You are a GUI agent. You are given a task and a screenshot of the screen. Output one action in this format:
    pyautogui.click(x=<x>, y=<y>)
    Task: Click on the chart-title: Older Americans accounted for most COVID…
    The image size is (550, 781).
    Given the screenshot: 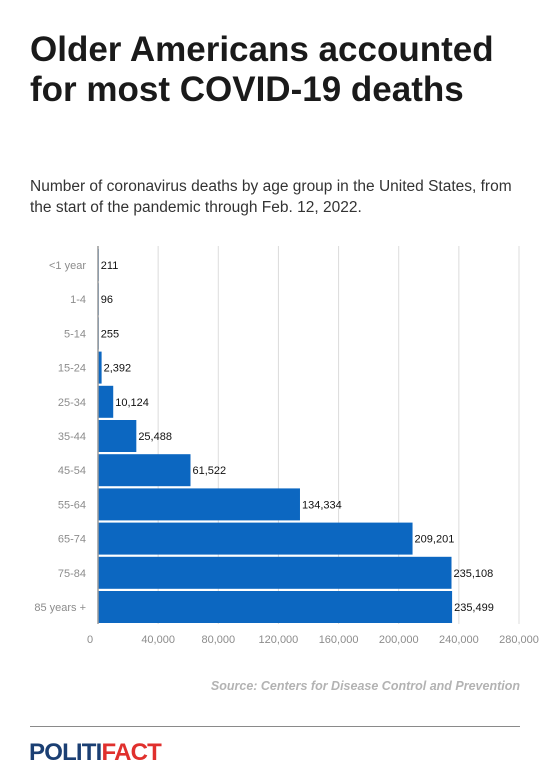 What is the action you would take?
    pyautogui.click(x=262, y=69)
    